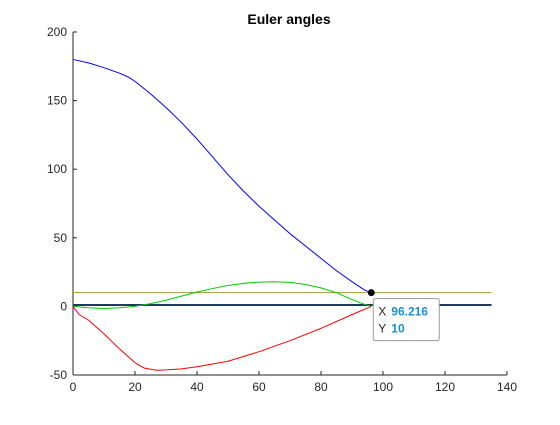  What do you see at coordinates (507, 387) in the screenshot?
I see `x-tick-label: 140` at bounding box center [507, 387].